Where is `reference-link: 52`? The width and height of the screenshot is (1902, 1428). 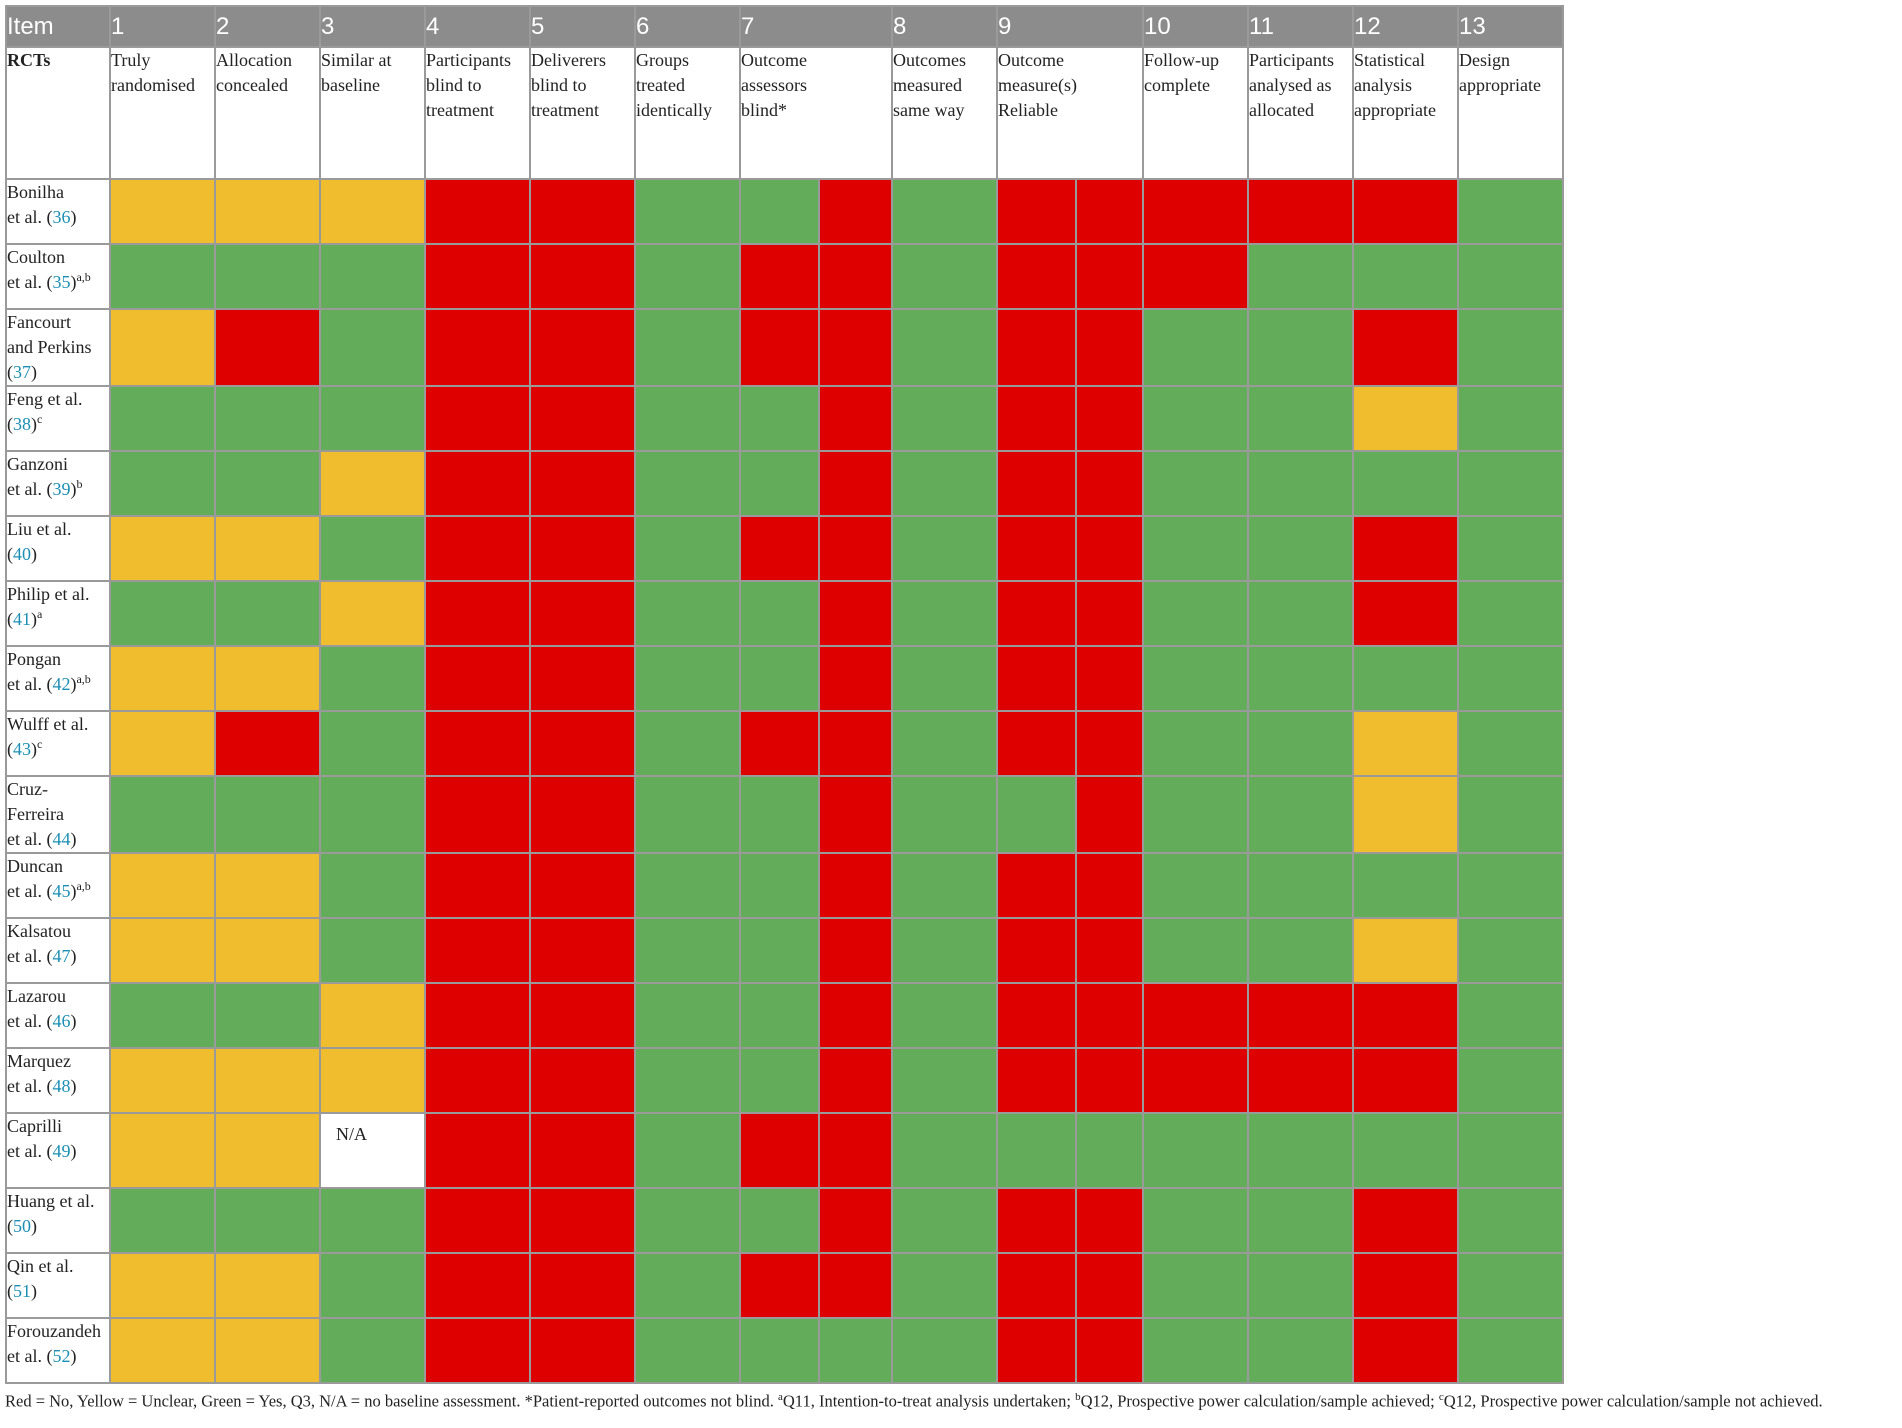
reference-link: 52 is located at coordinates (61, 1356).